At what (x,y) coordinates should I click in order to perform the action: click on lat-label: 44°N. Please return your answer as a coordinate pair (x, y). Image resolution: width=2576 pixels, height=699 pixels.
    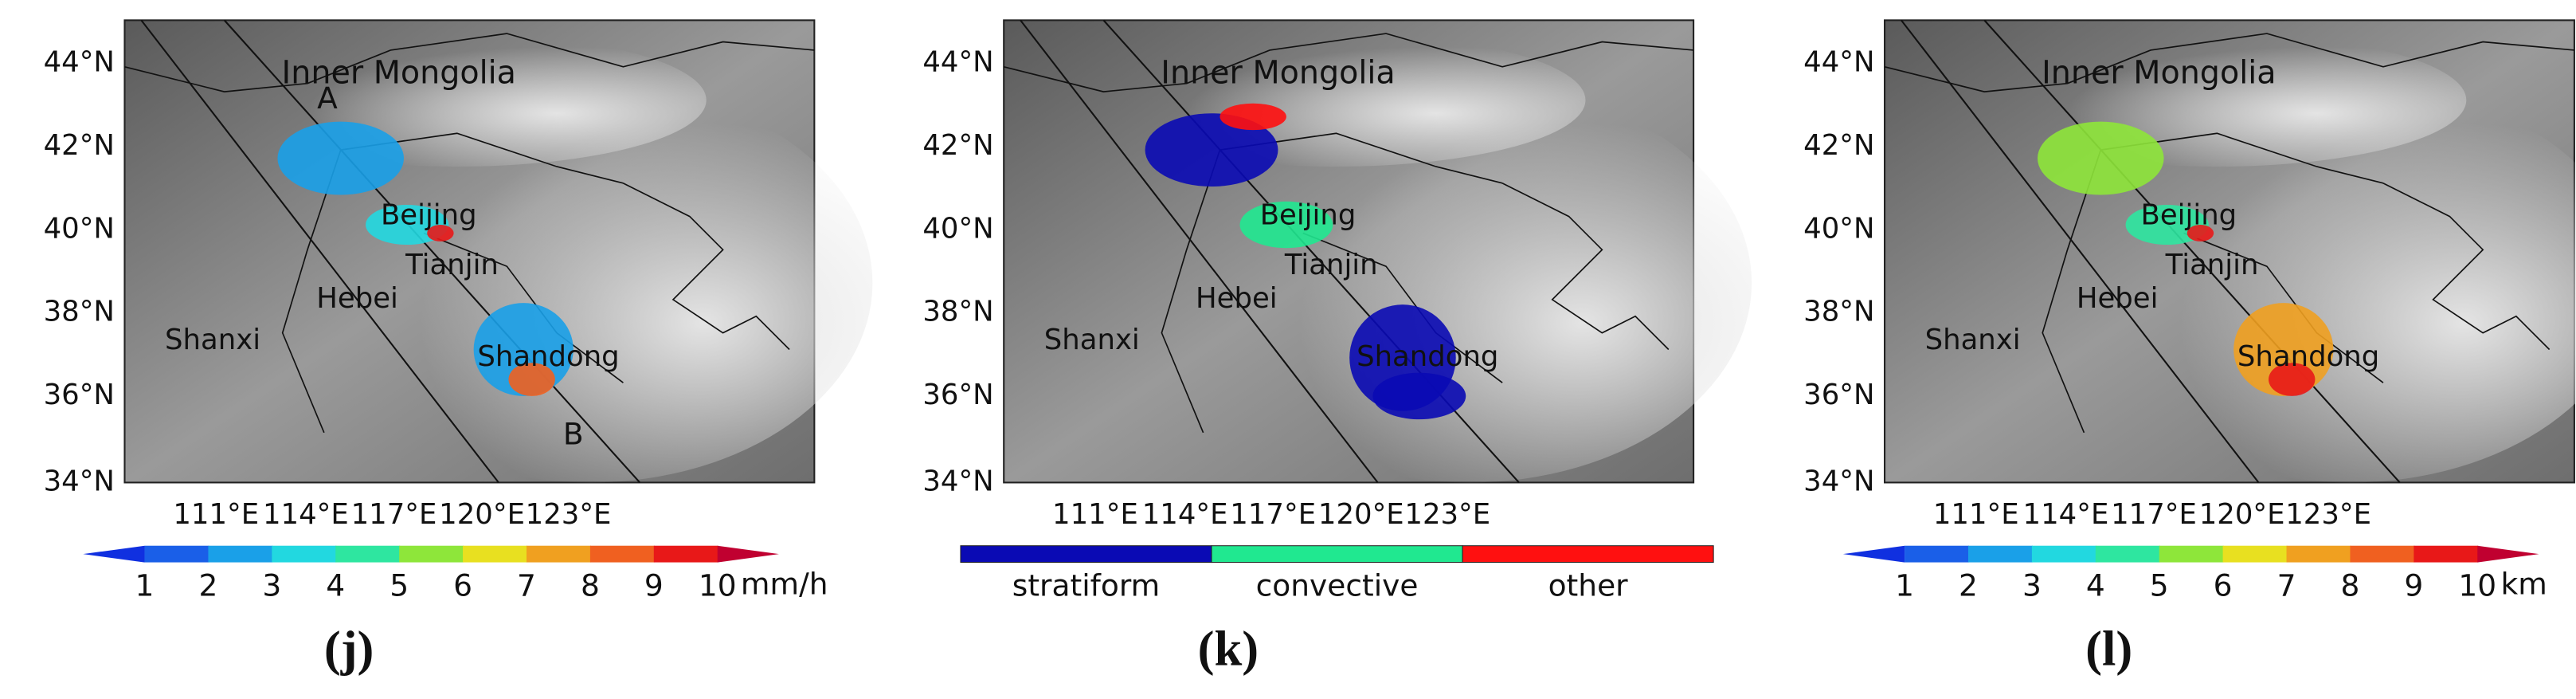
    Looking at the image, I should click on (79, 62).